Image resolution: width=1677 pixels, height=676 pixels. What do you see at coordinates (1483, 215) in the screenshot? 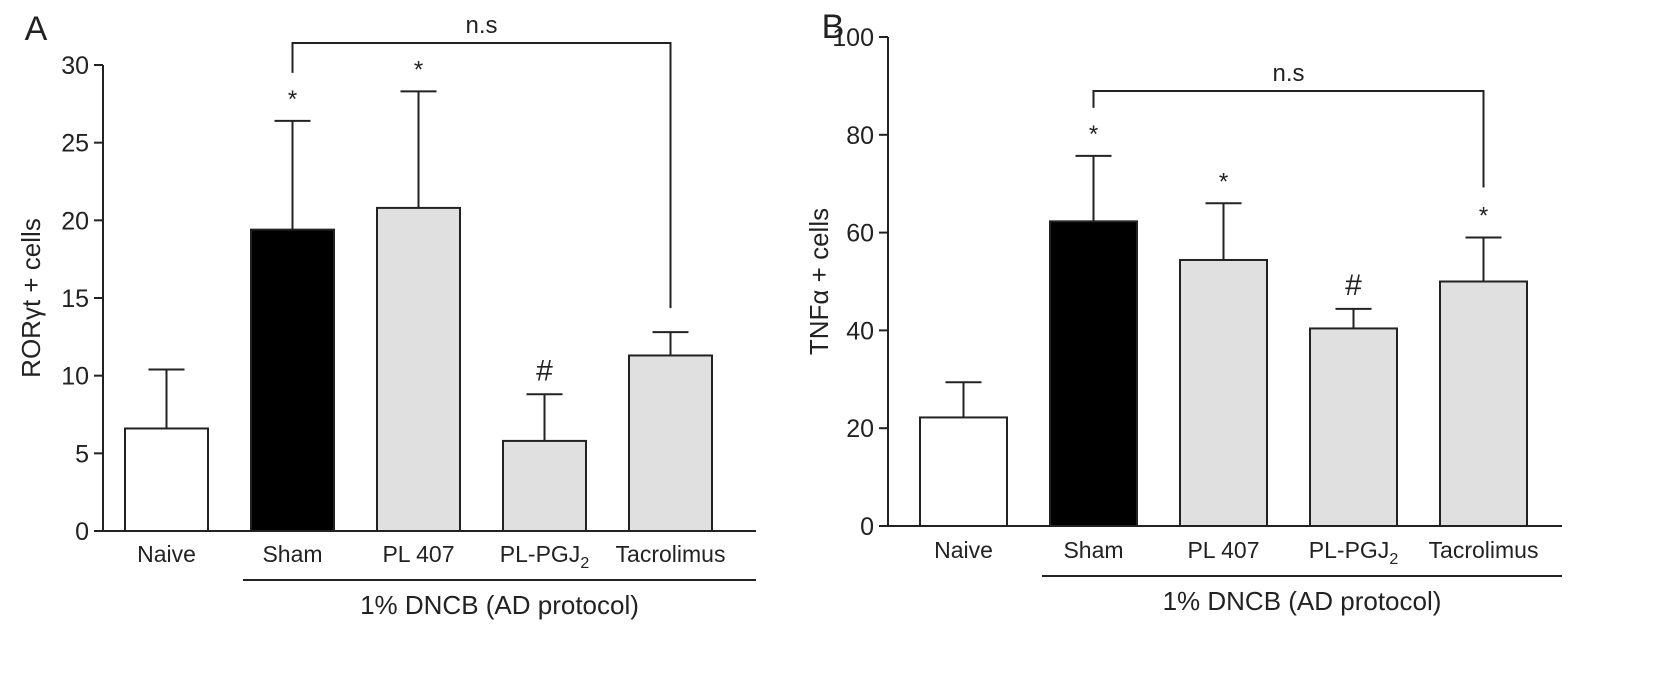
I see `significance-mark-5: *` at bounding box center [1483, 215].